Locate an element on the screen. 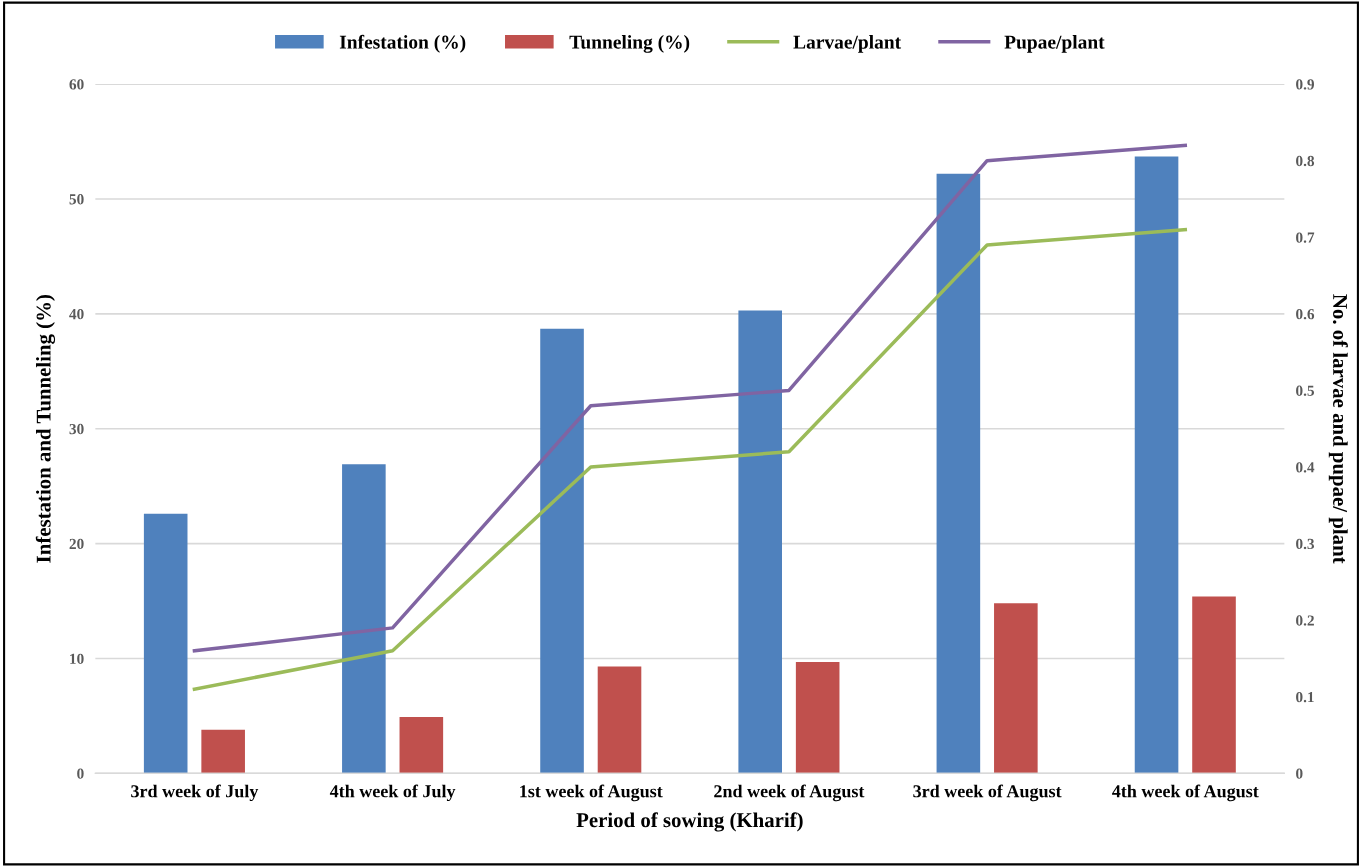 This screenshot has width=1362, height=867. x-tick-label: 1st week of August is located at coordinates (591, 793).